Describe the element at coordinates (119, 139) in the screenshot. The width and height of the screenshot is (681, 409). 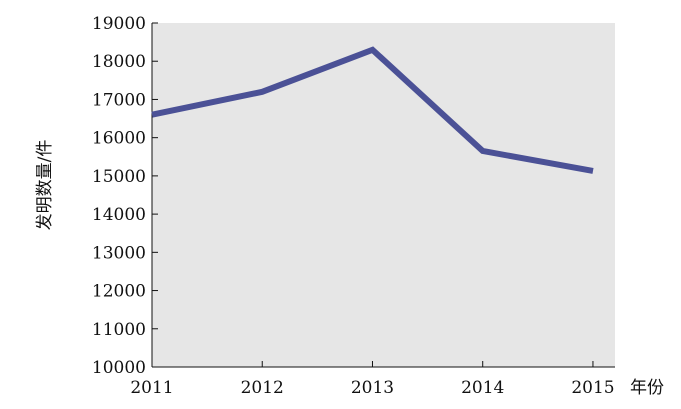
I see `y-tick-label: 16000` at that location.